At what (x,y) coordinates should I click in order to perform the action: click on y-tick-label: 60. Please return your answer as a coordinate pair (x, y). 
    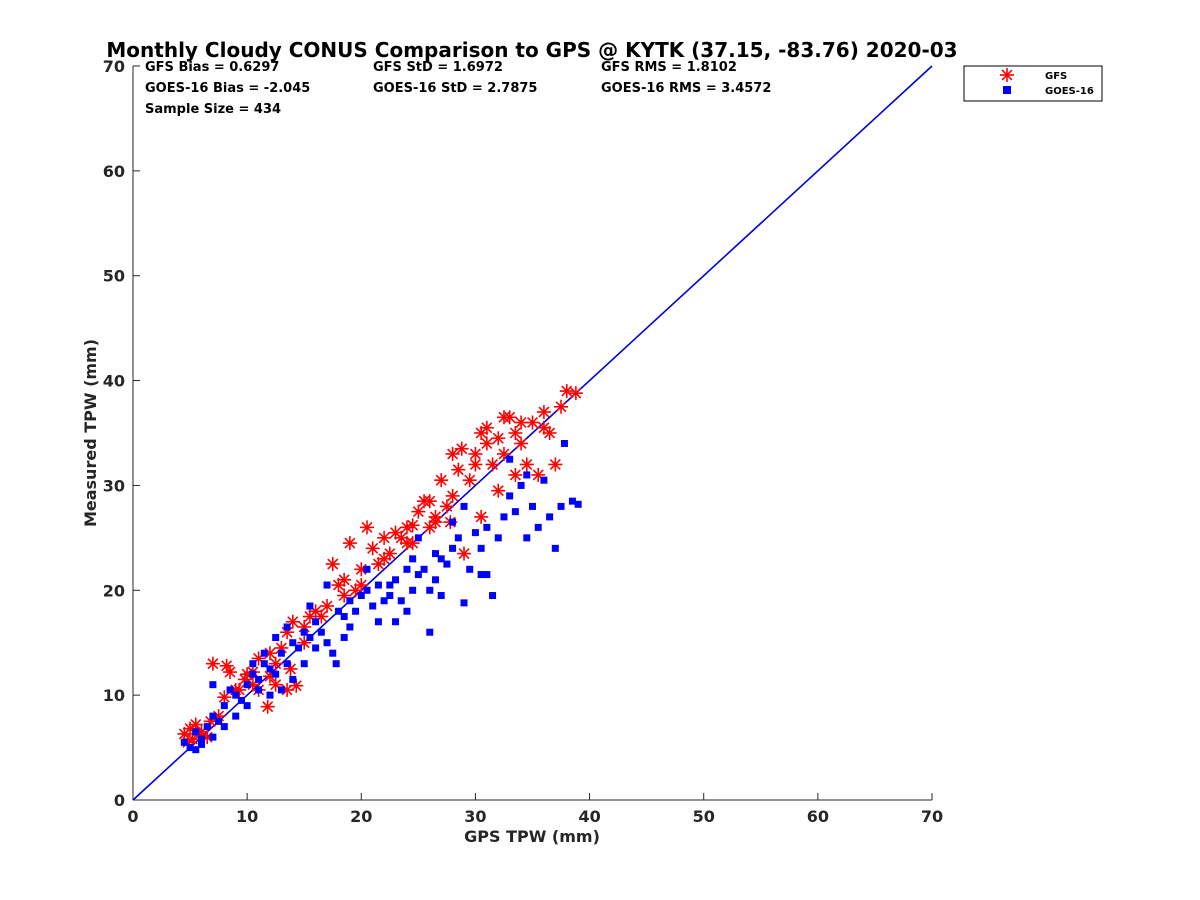
    Looking at the image, I should click on (114, 171).